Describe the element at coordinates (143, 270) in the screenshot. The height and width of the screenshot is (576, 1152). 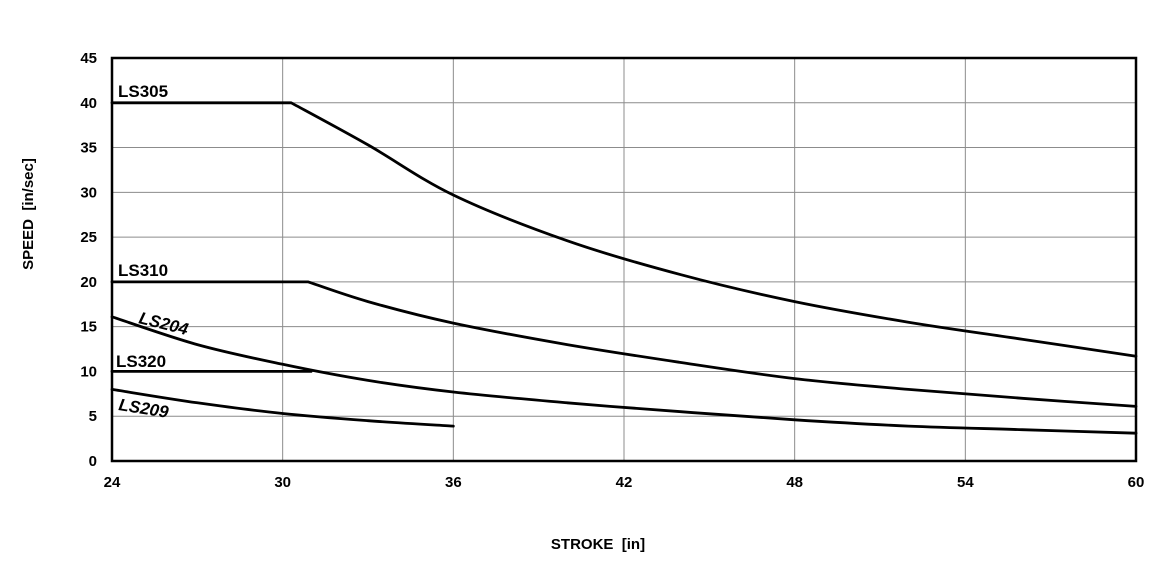
I see `series-label-ls310: LS310` at that location.